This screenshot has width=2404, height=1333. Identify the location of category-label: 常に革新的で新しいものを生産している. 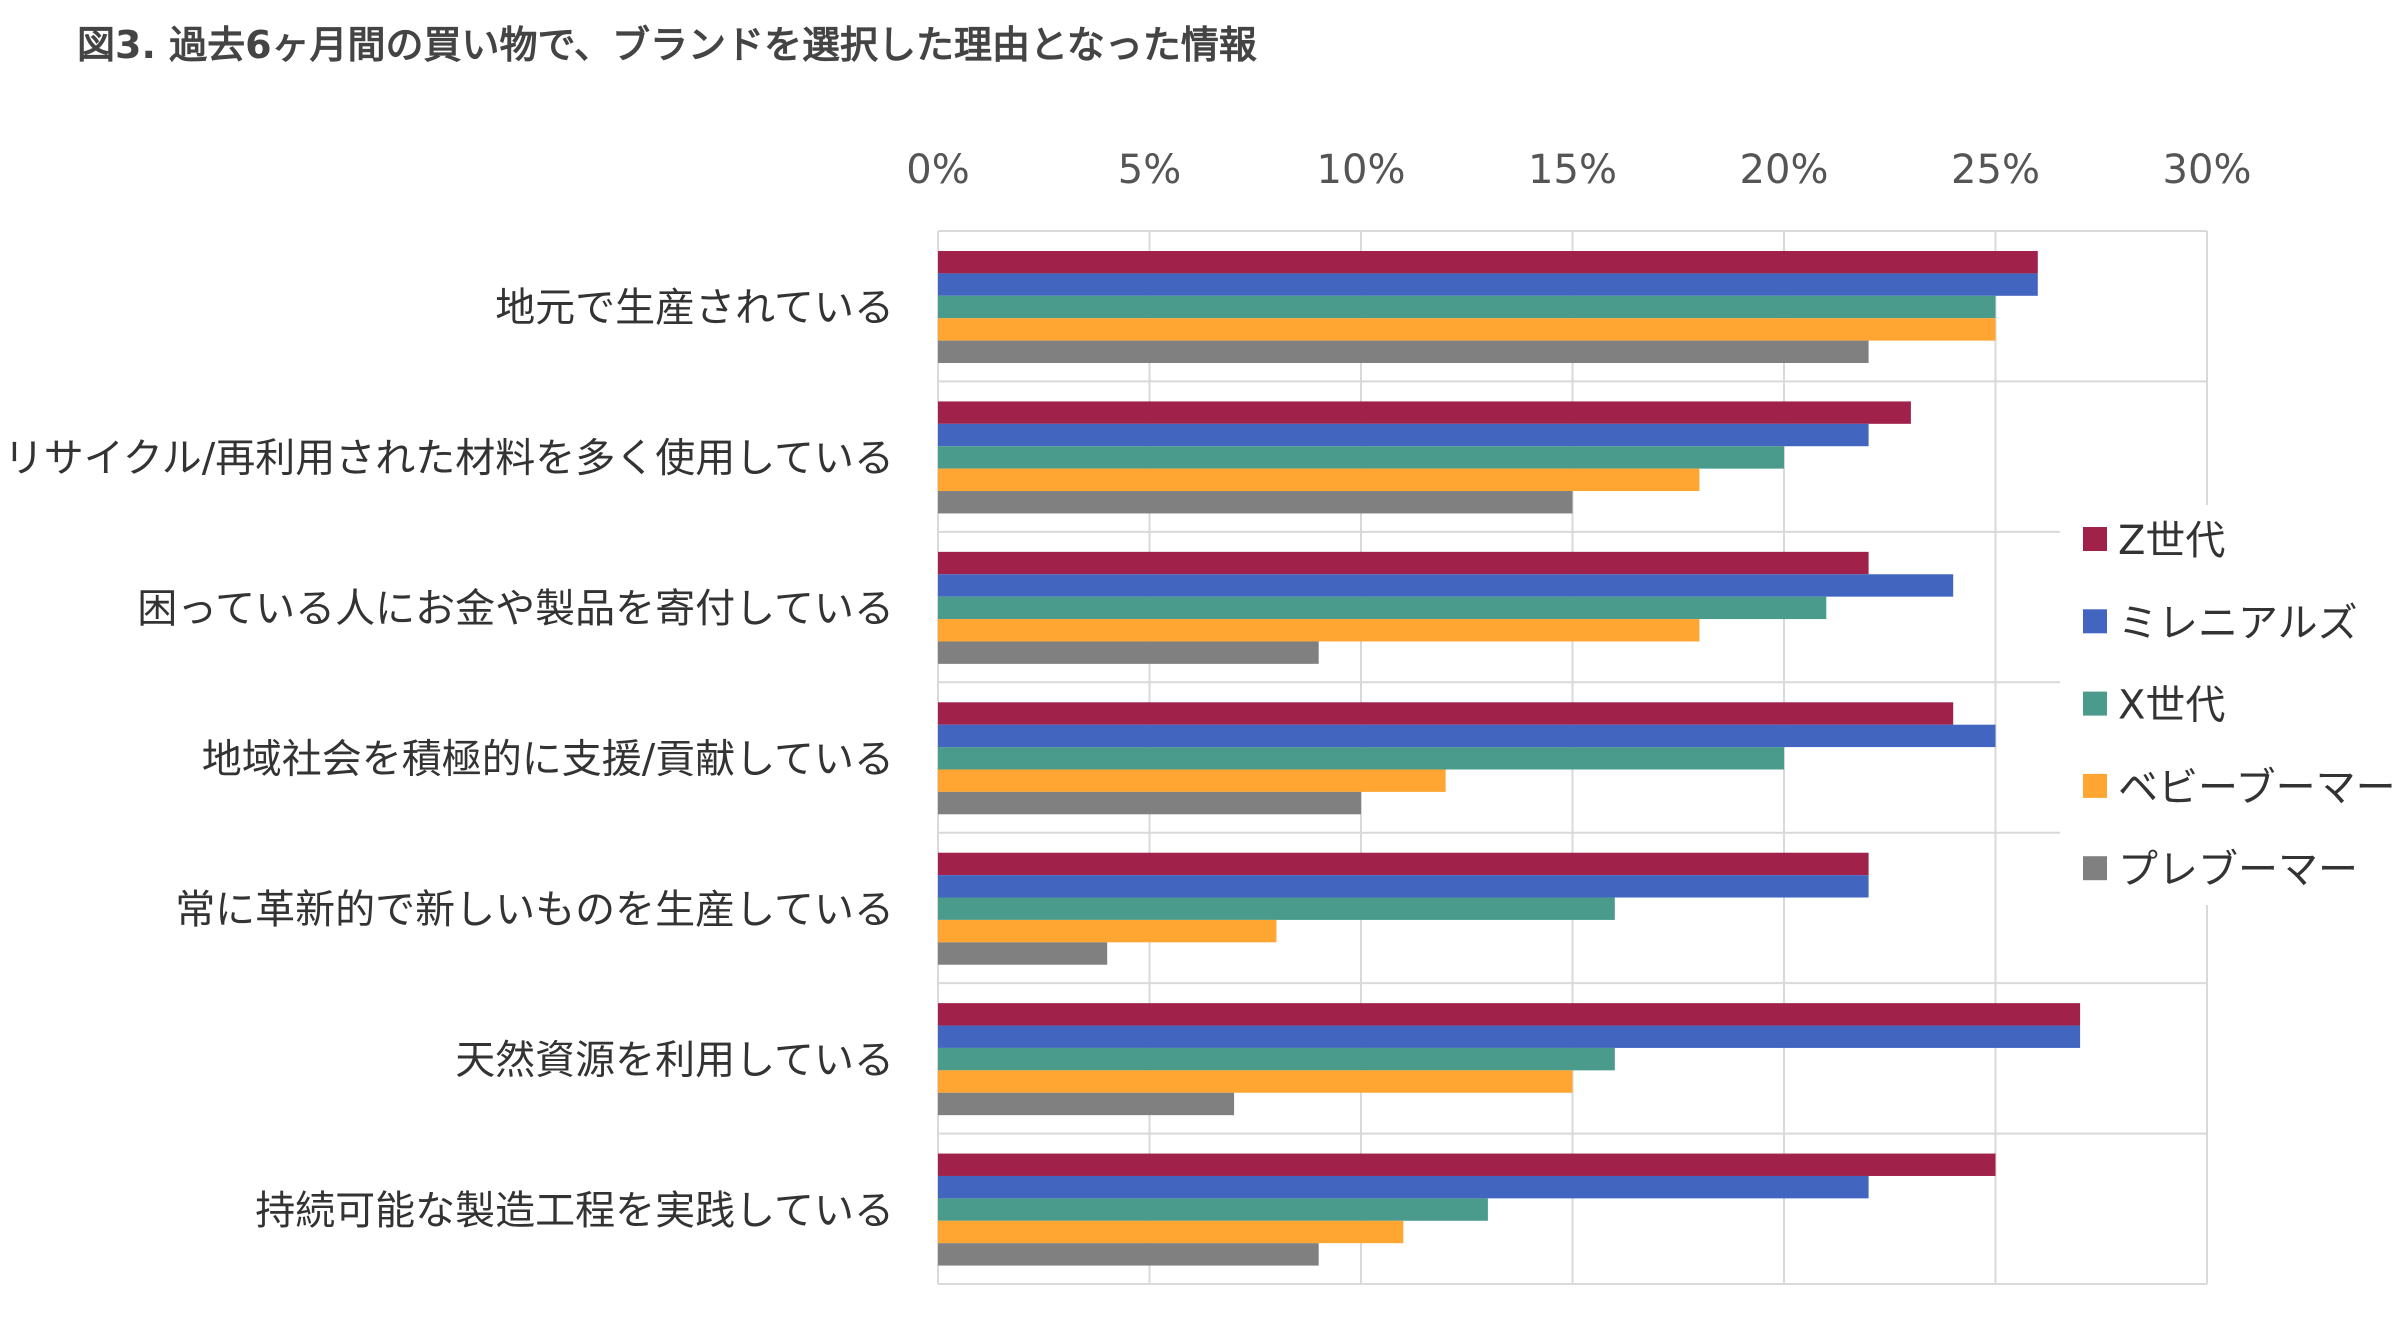
(534, 910).